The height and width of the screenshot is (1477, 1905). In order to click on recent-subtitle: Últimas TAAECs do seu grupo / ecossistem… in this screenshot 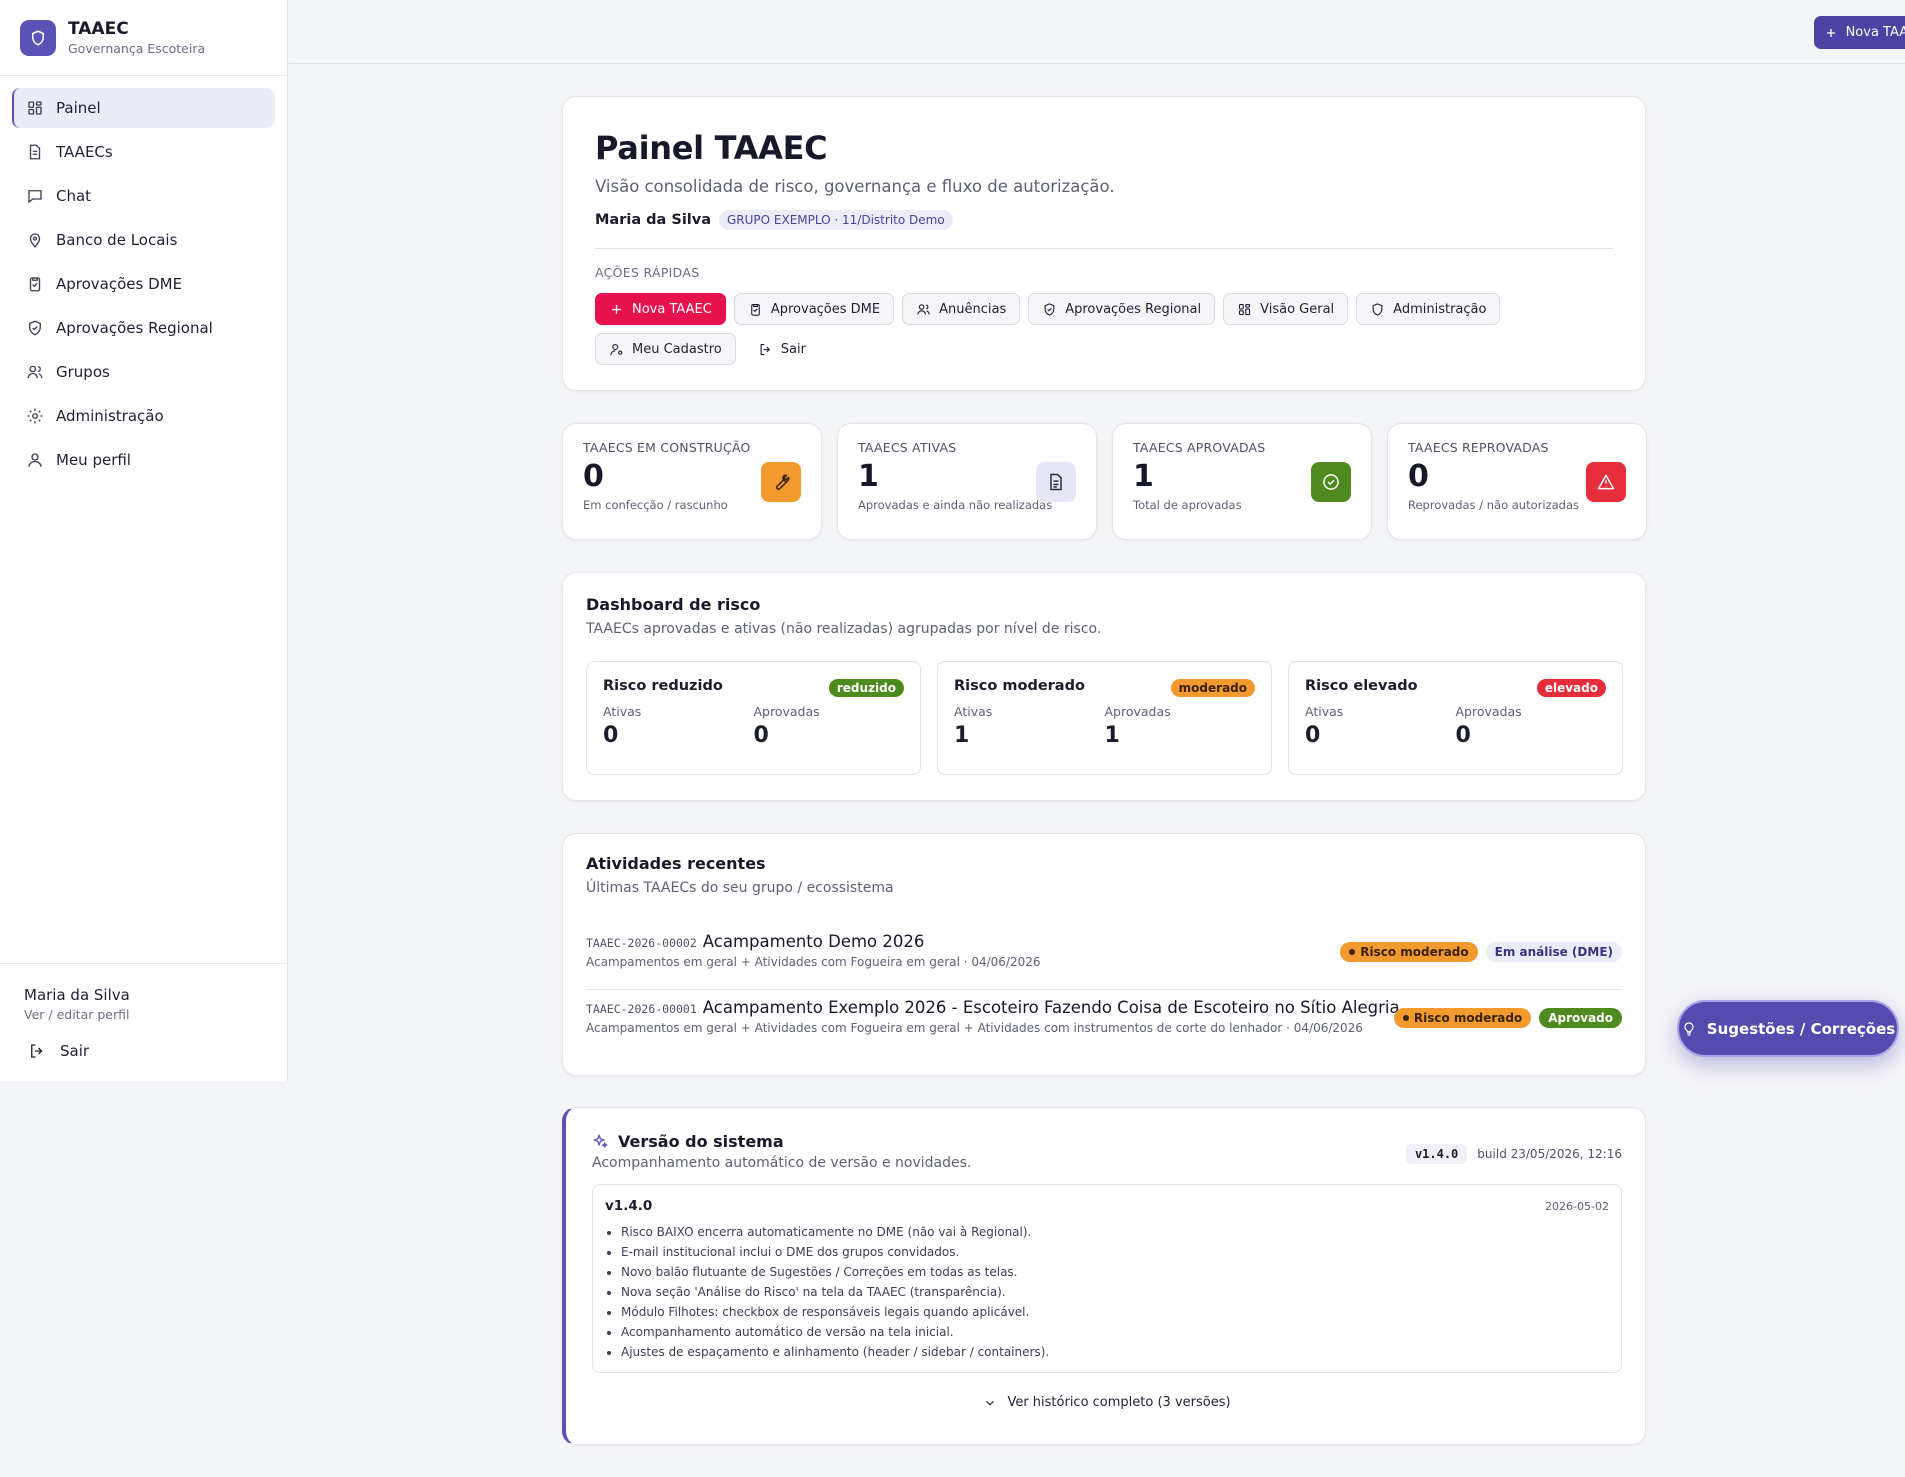, I will do `click(740, 888)`.